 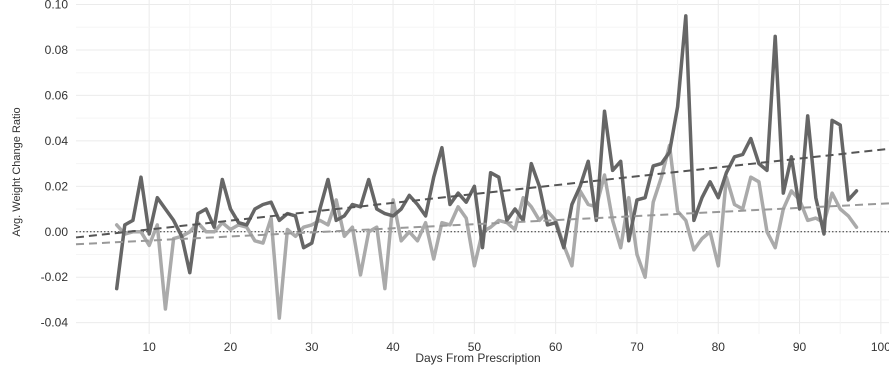 I want to click on y-tick-label: -0.02, so click(x=55, y=277).